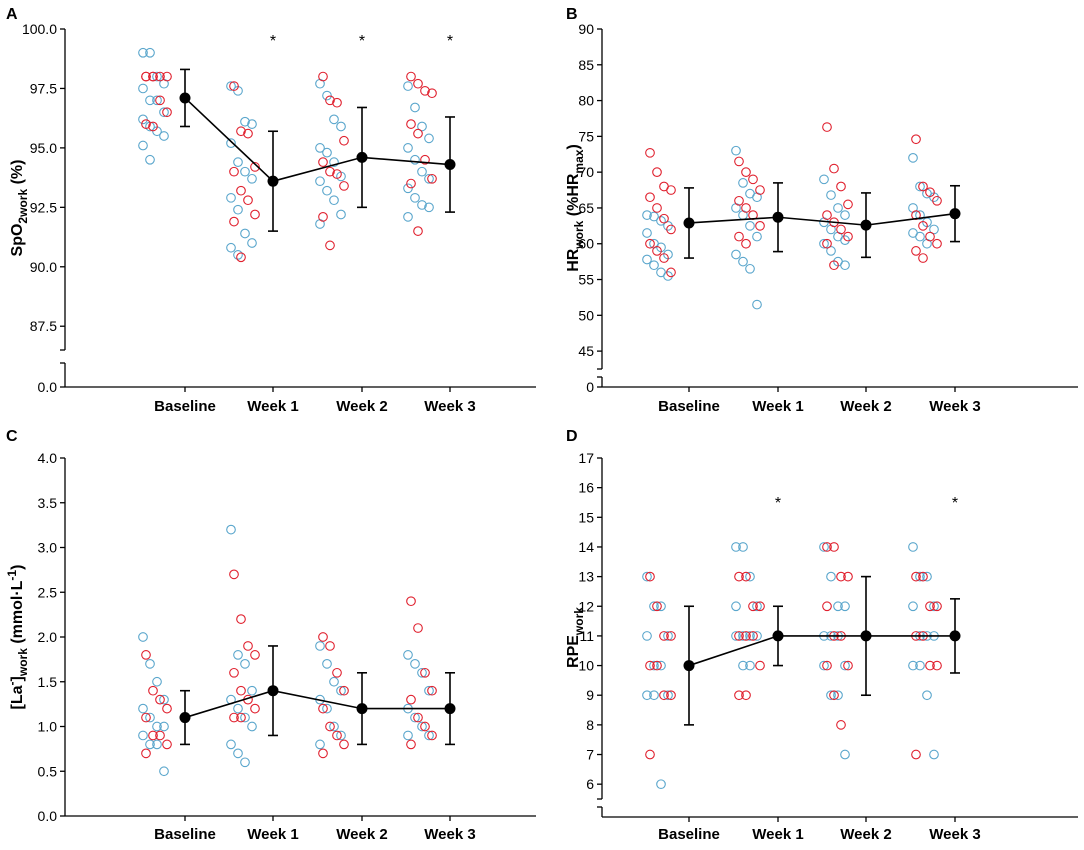  What do you see at coordinates (822, 219) in the screenshot?
I see `mean-line` at bounding box center [822, 219].